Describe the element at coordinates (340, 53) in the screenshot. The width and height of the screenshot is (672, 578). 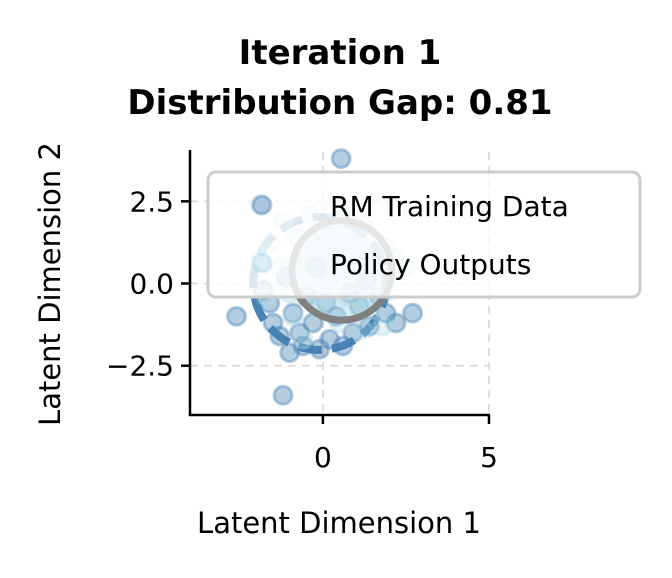
I see `chart-title-line1: Iteration 1` at that location.